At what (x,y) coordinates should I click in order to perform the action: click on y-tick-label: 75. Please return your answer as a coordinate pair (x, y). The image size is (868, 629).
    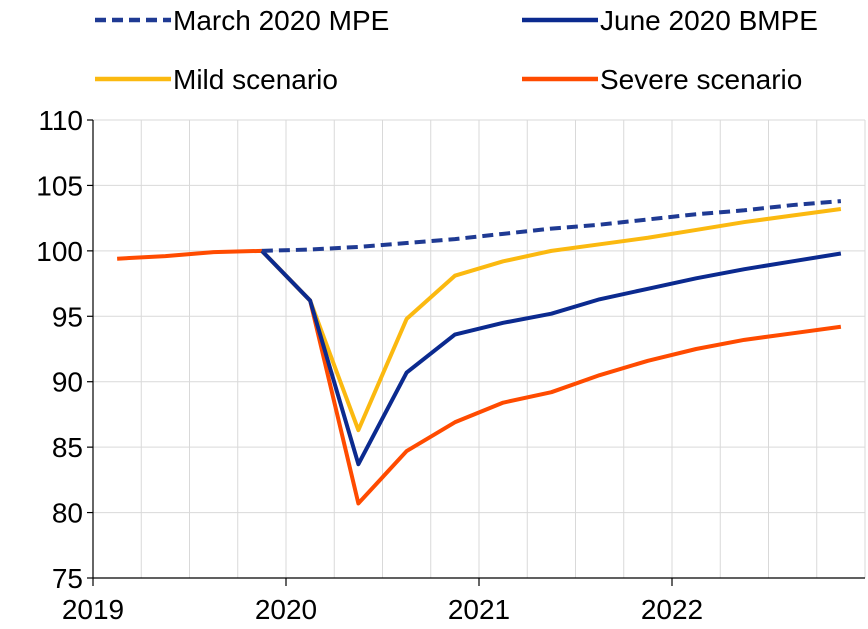
    Looking at the image, I should click on (67, 578).